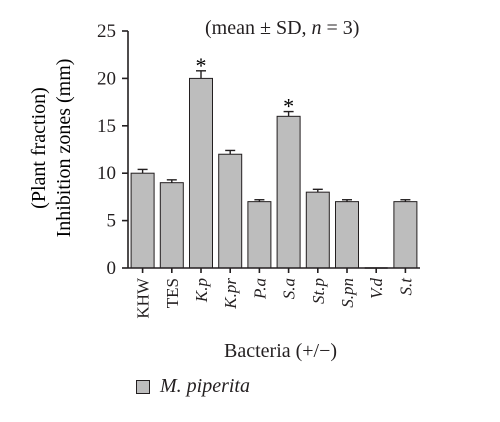  Describe the element at coordinates (230, 211) in the screenshot. I see `bar-K.pr` at that location.